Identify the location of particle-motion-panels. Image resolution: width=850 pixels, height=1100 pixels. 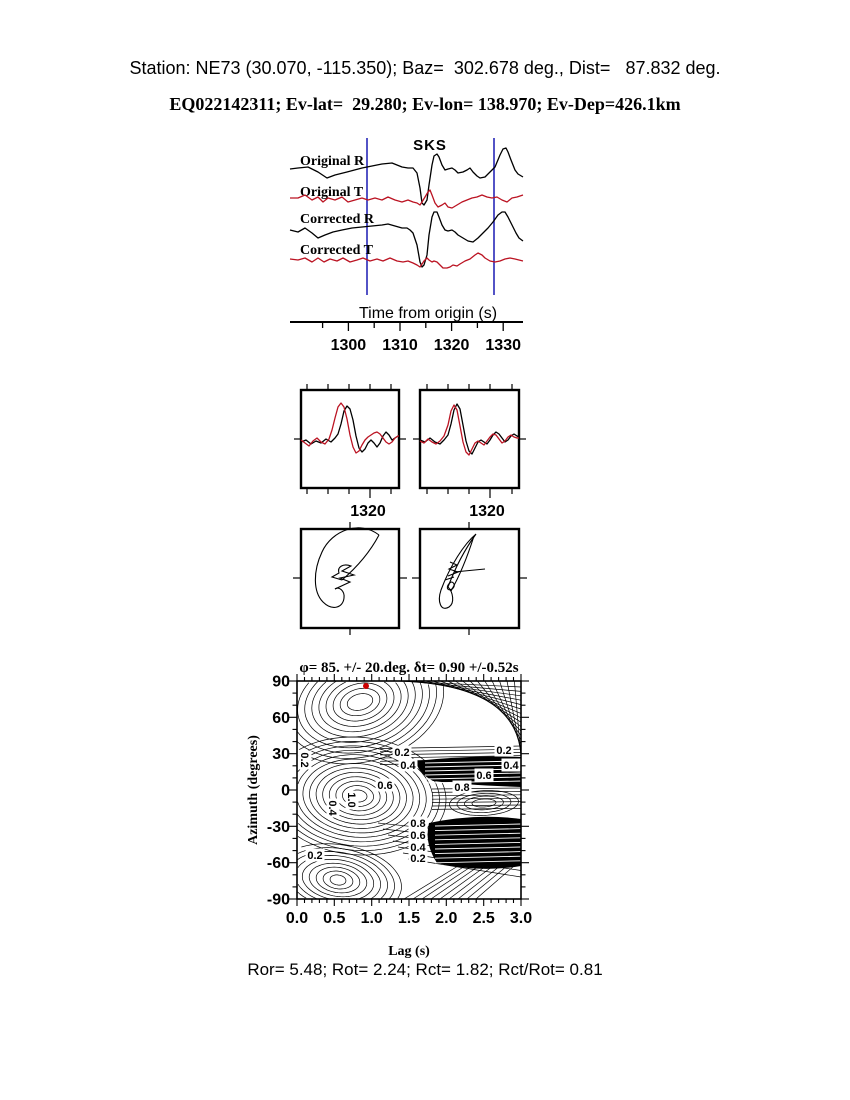
(410, 578).